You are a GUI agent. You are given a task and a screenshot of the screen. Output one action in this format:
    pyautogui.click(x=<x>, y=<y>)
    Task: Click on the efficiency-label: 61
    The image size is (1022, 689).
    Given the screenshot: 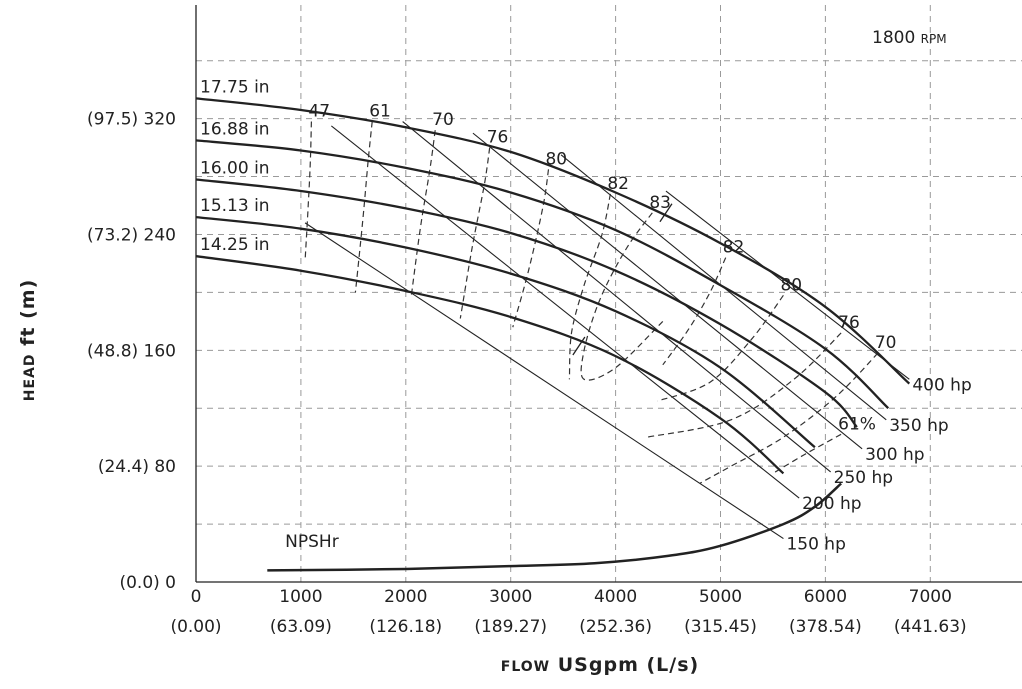 What is the action you would take?
    pyautogui.click(x=380, y=112)
    